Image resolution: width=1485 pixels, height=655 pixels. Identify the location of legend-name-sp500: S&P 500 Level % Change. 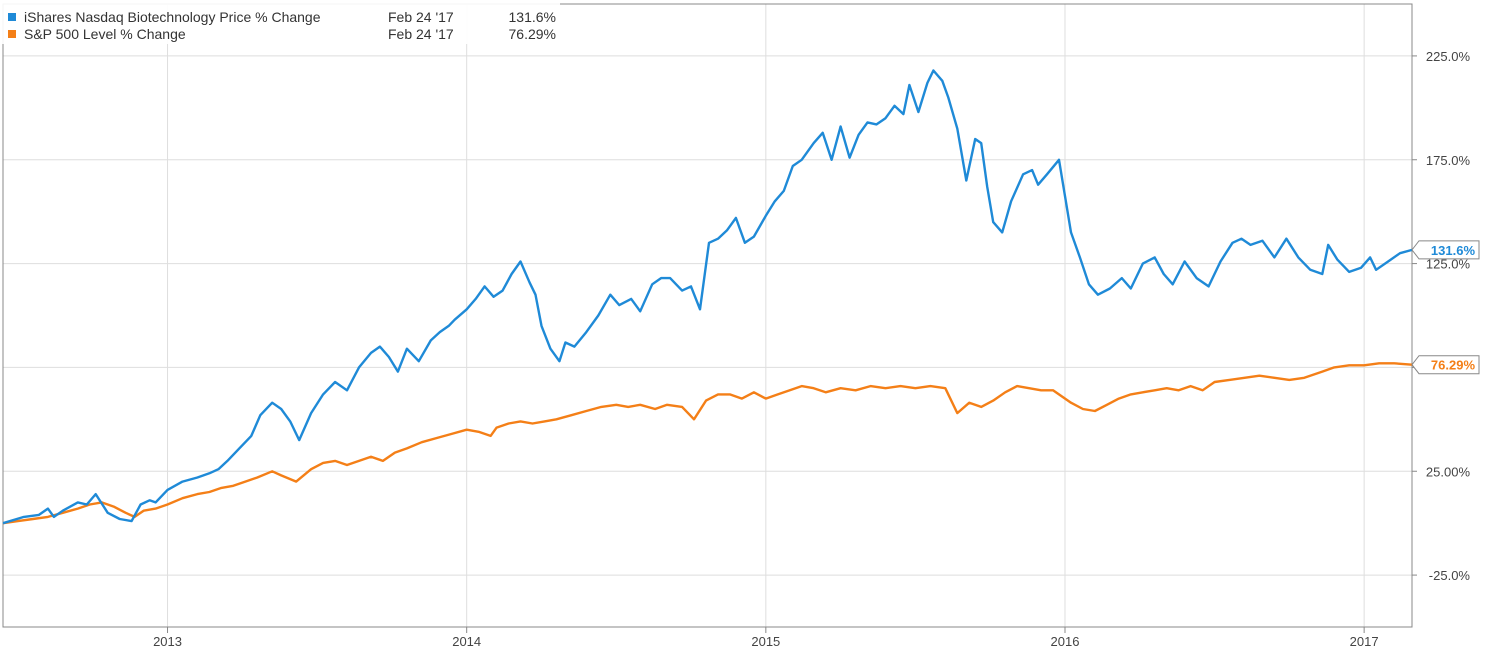
(105, 34).